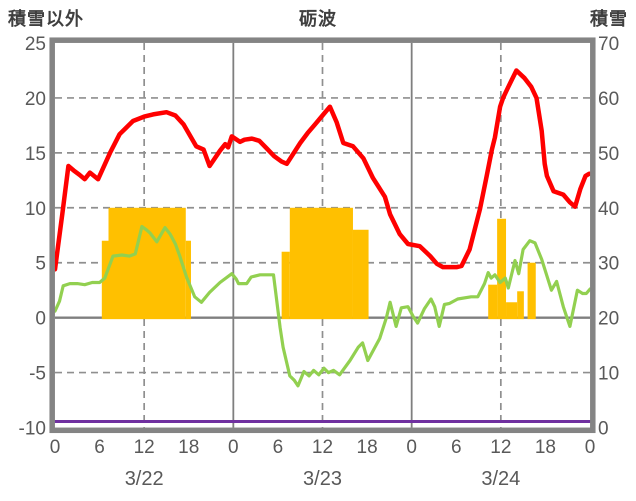  What do you see at coordinates (608, 44) in the screenshot?
I see `y-right-tick-label: 70` at bounding box center [608, 44].